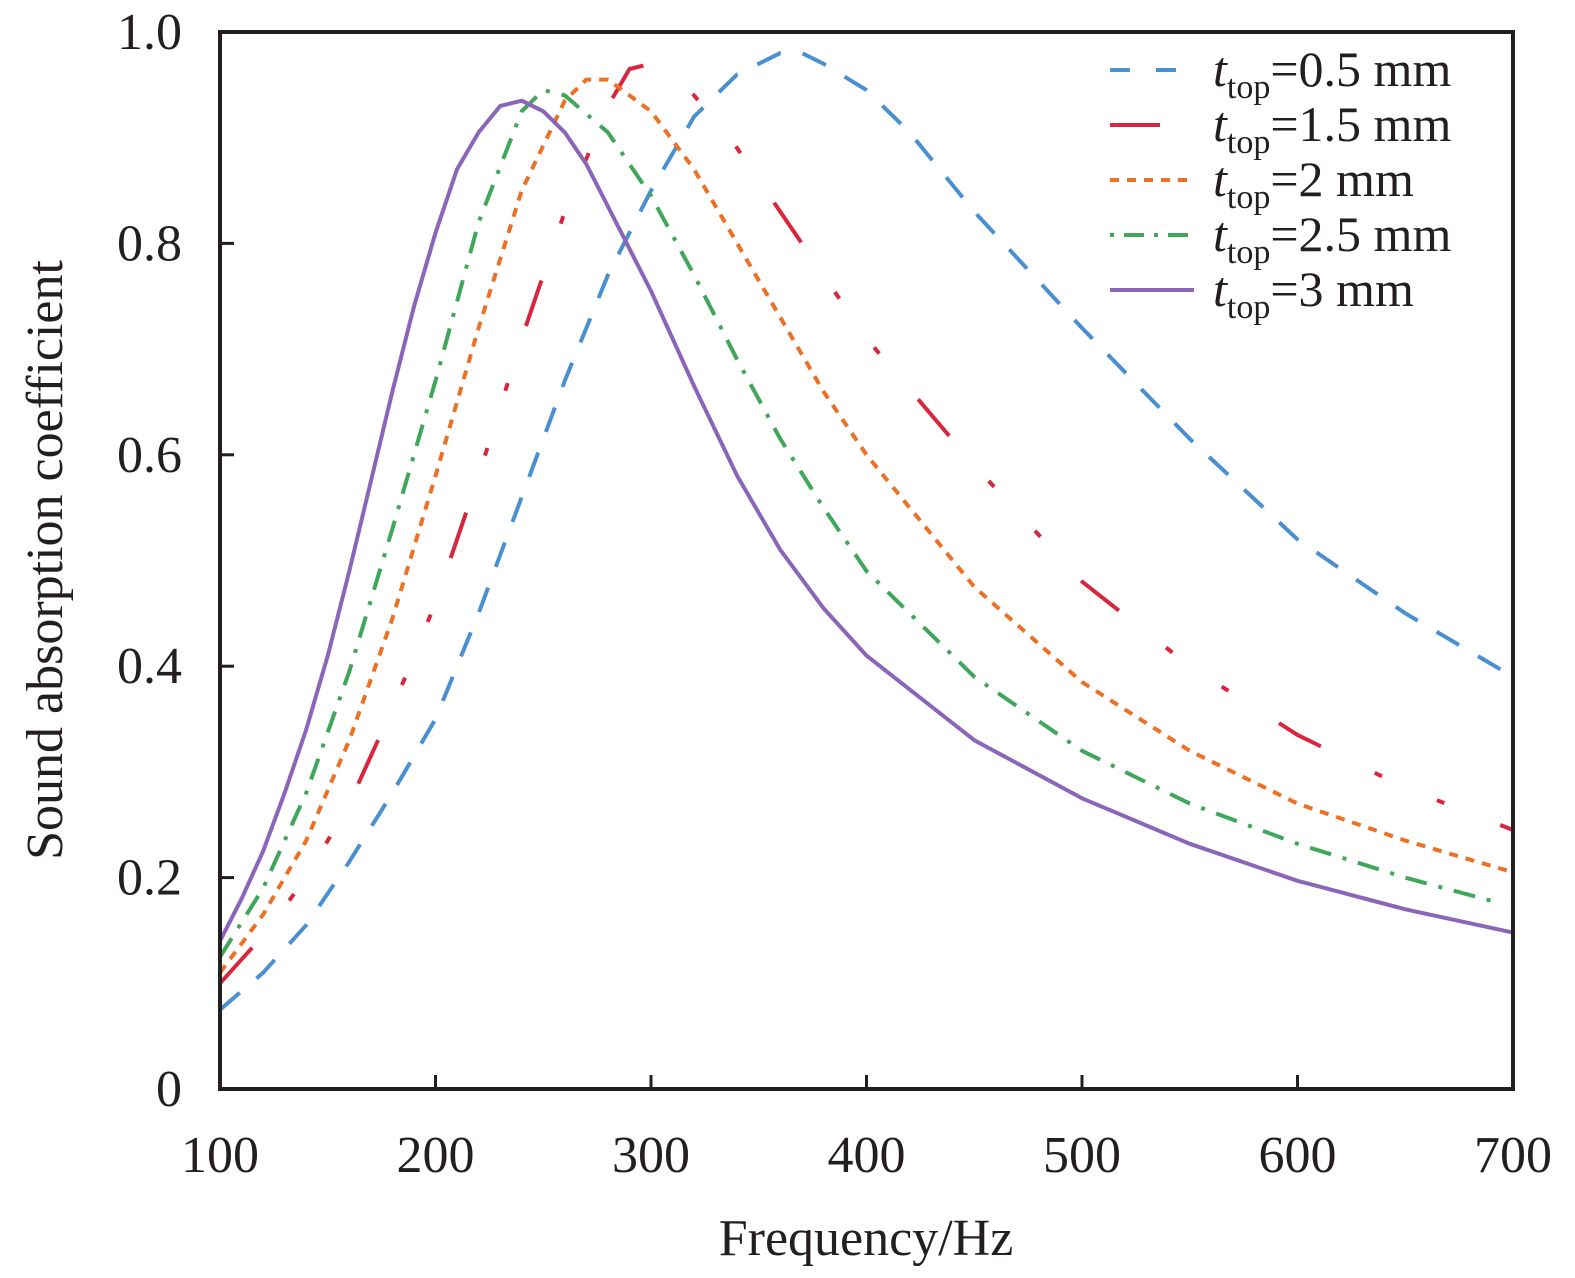  Describe the element at coordinates (220, 1155) in the screenshot. I see `x-tick-label: 100` at that location.